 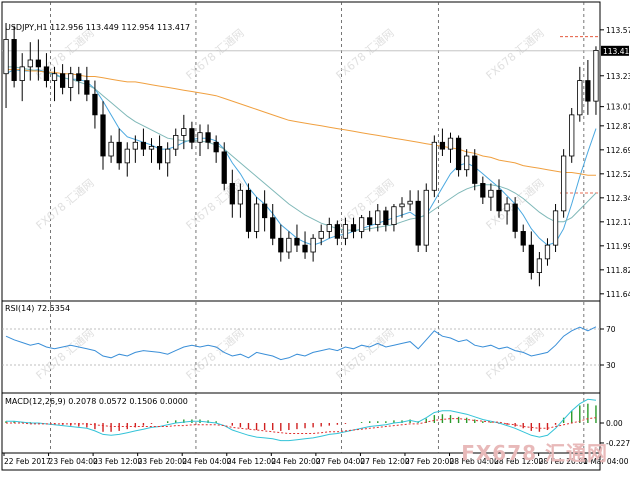 What do you see at coordinates (340, 461) in the screenshot?
I see `time-tick-label: 27 Feb 04:00` at bounding box center [340, 461].